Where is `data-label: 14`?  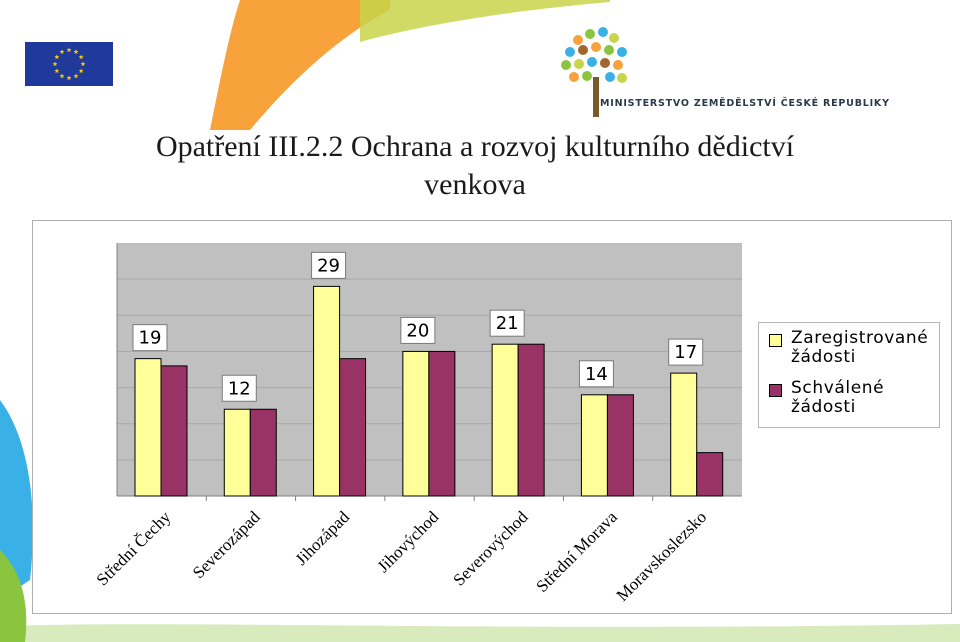
data-label: 14 is located at coordinates (596, 374).